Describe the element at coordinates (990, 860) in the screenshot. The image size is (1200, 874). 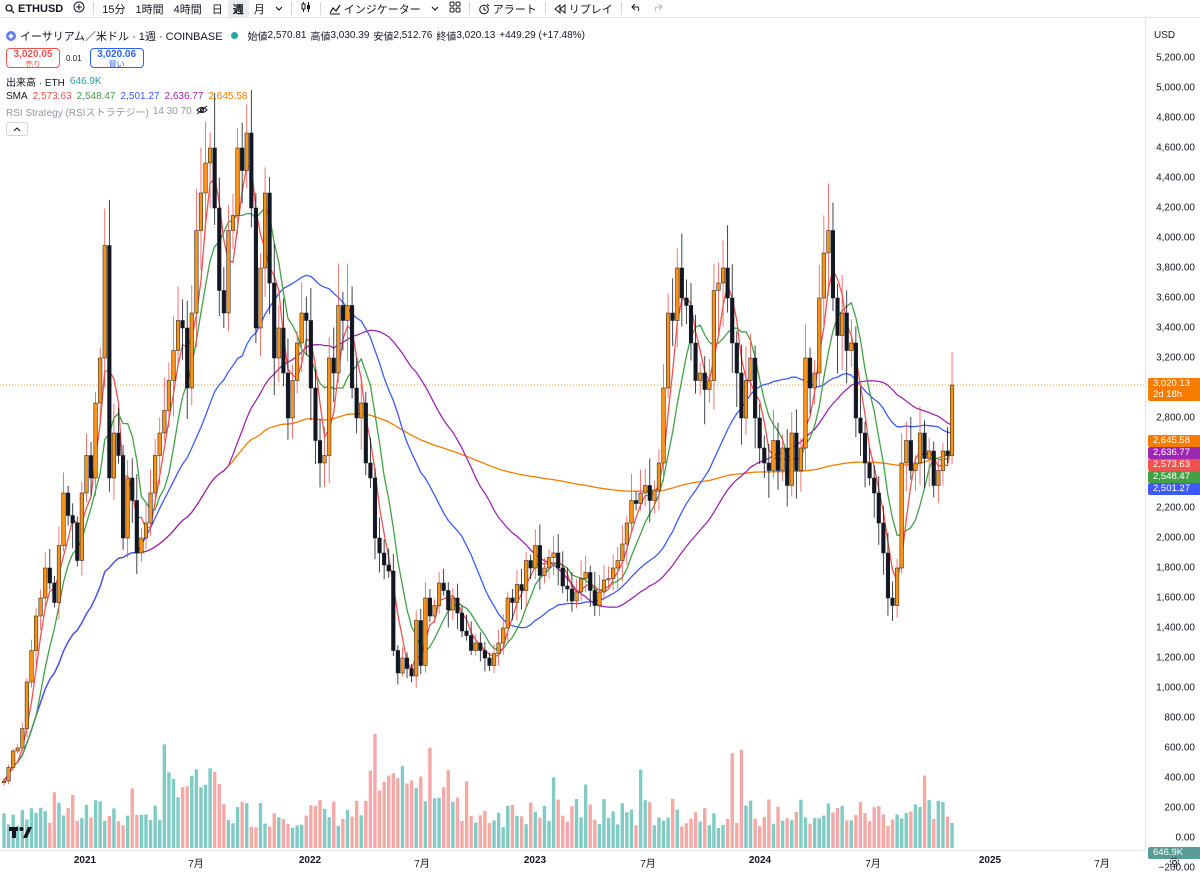
I see `time-tick-label: 2025` at that location.